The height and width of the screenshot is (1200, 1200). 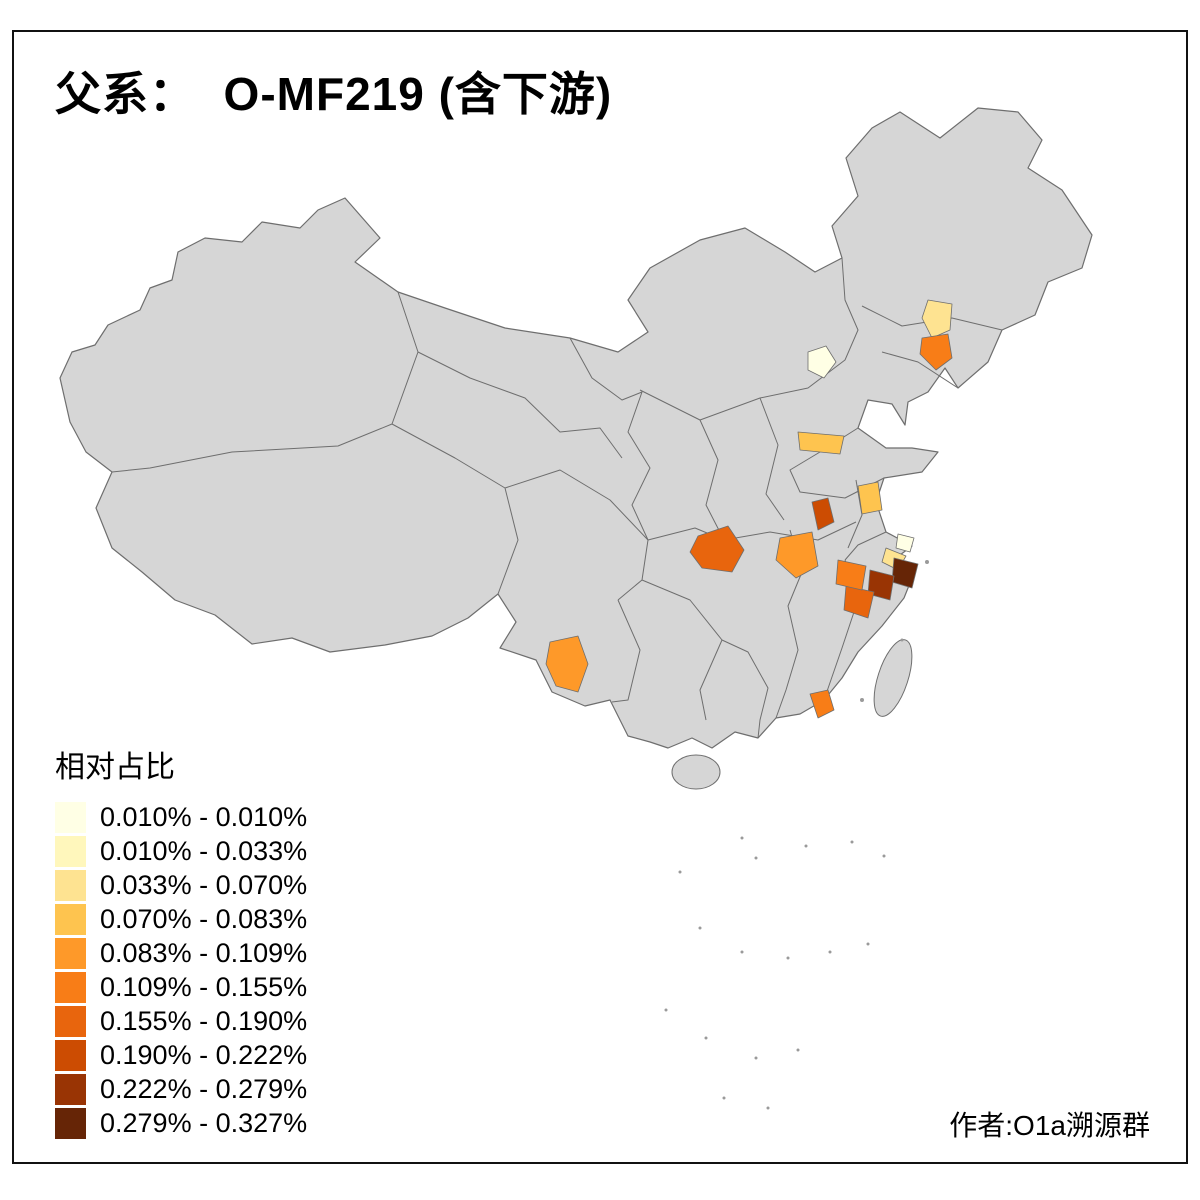 I want to click on region-shanghai-north, so click(x=905, y=543).